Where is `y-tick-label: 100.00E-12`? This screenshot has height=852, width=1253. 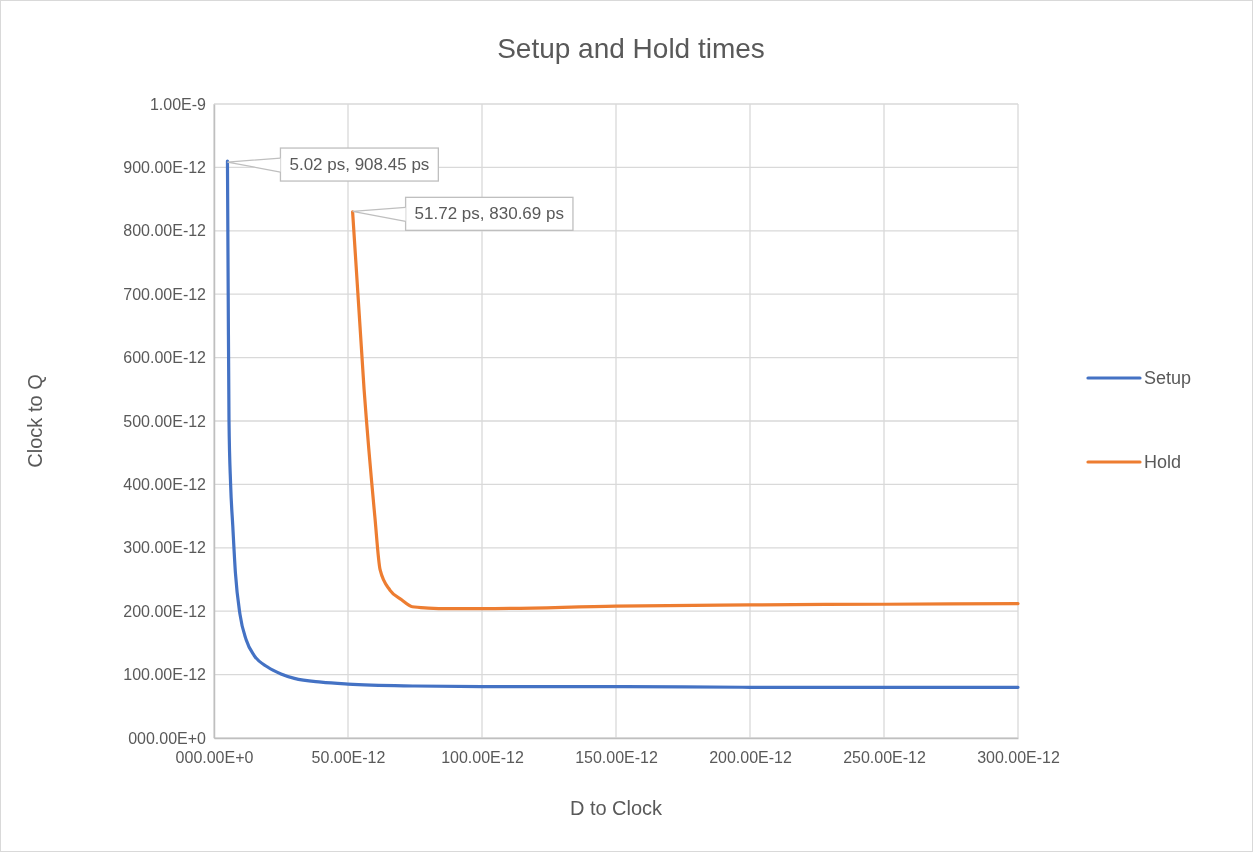 y-tick-label: 100.00E-12 is located at coordinates (165, 675).